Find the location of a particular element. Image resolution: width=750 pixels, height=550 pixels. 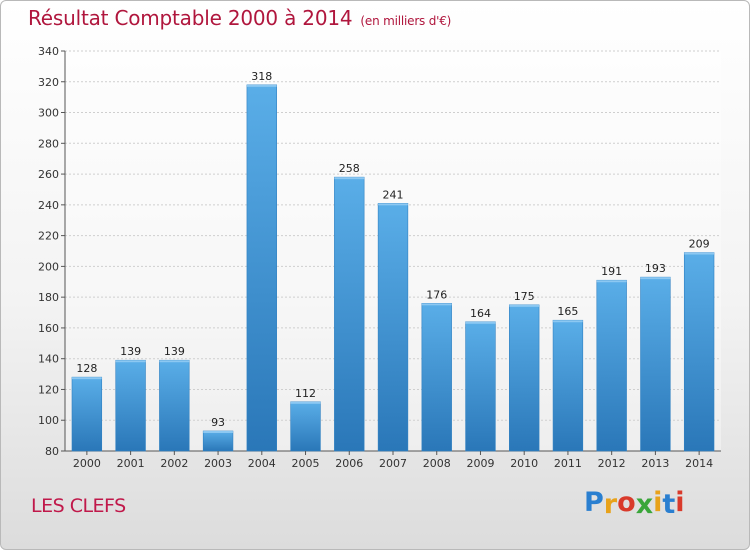

bar-cap-2013 is located at coordinates (655, 278).